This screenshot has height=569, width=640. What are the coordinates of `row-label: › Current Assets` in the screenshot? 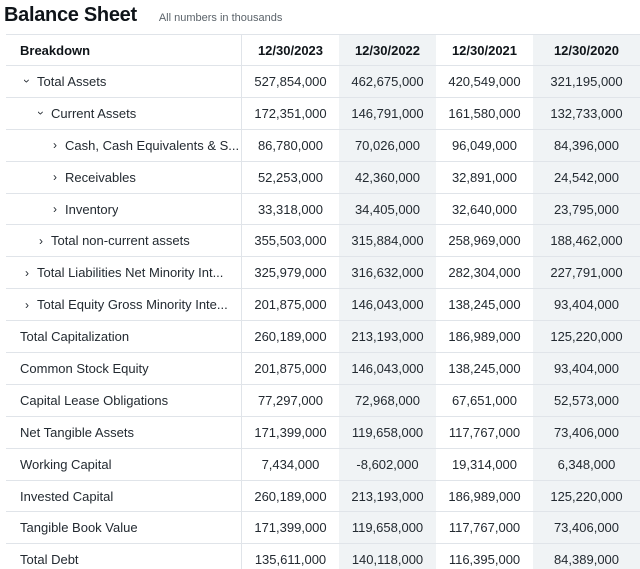 It's located at (124, 113).